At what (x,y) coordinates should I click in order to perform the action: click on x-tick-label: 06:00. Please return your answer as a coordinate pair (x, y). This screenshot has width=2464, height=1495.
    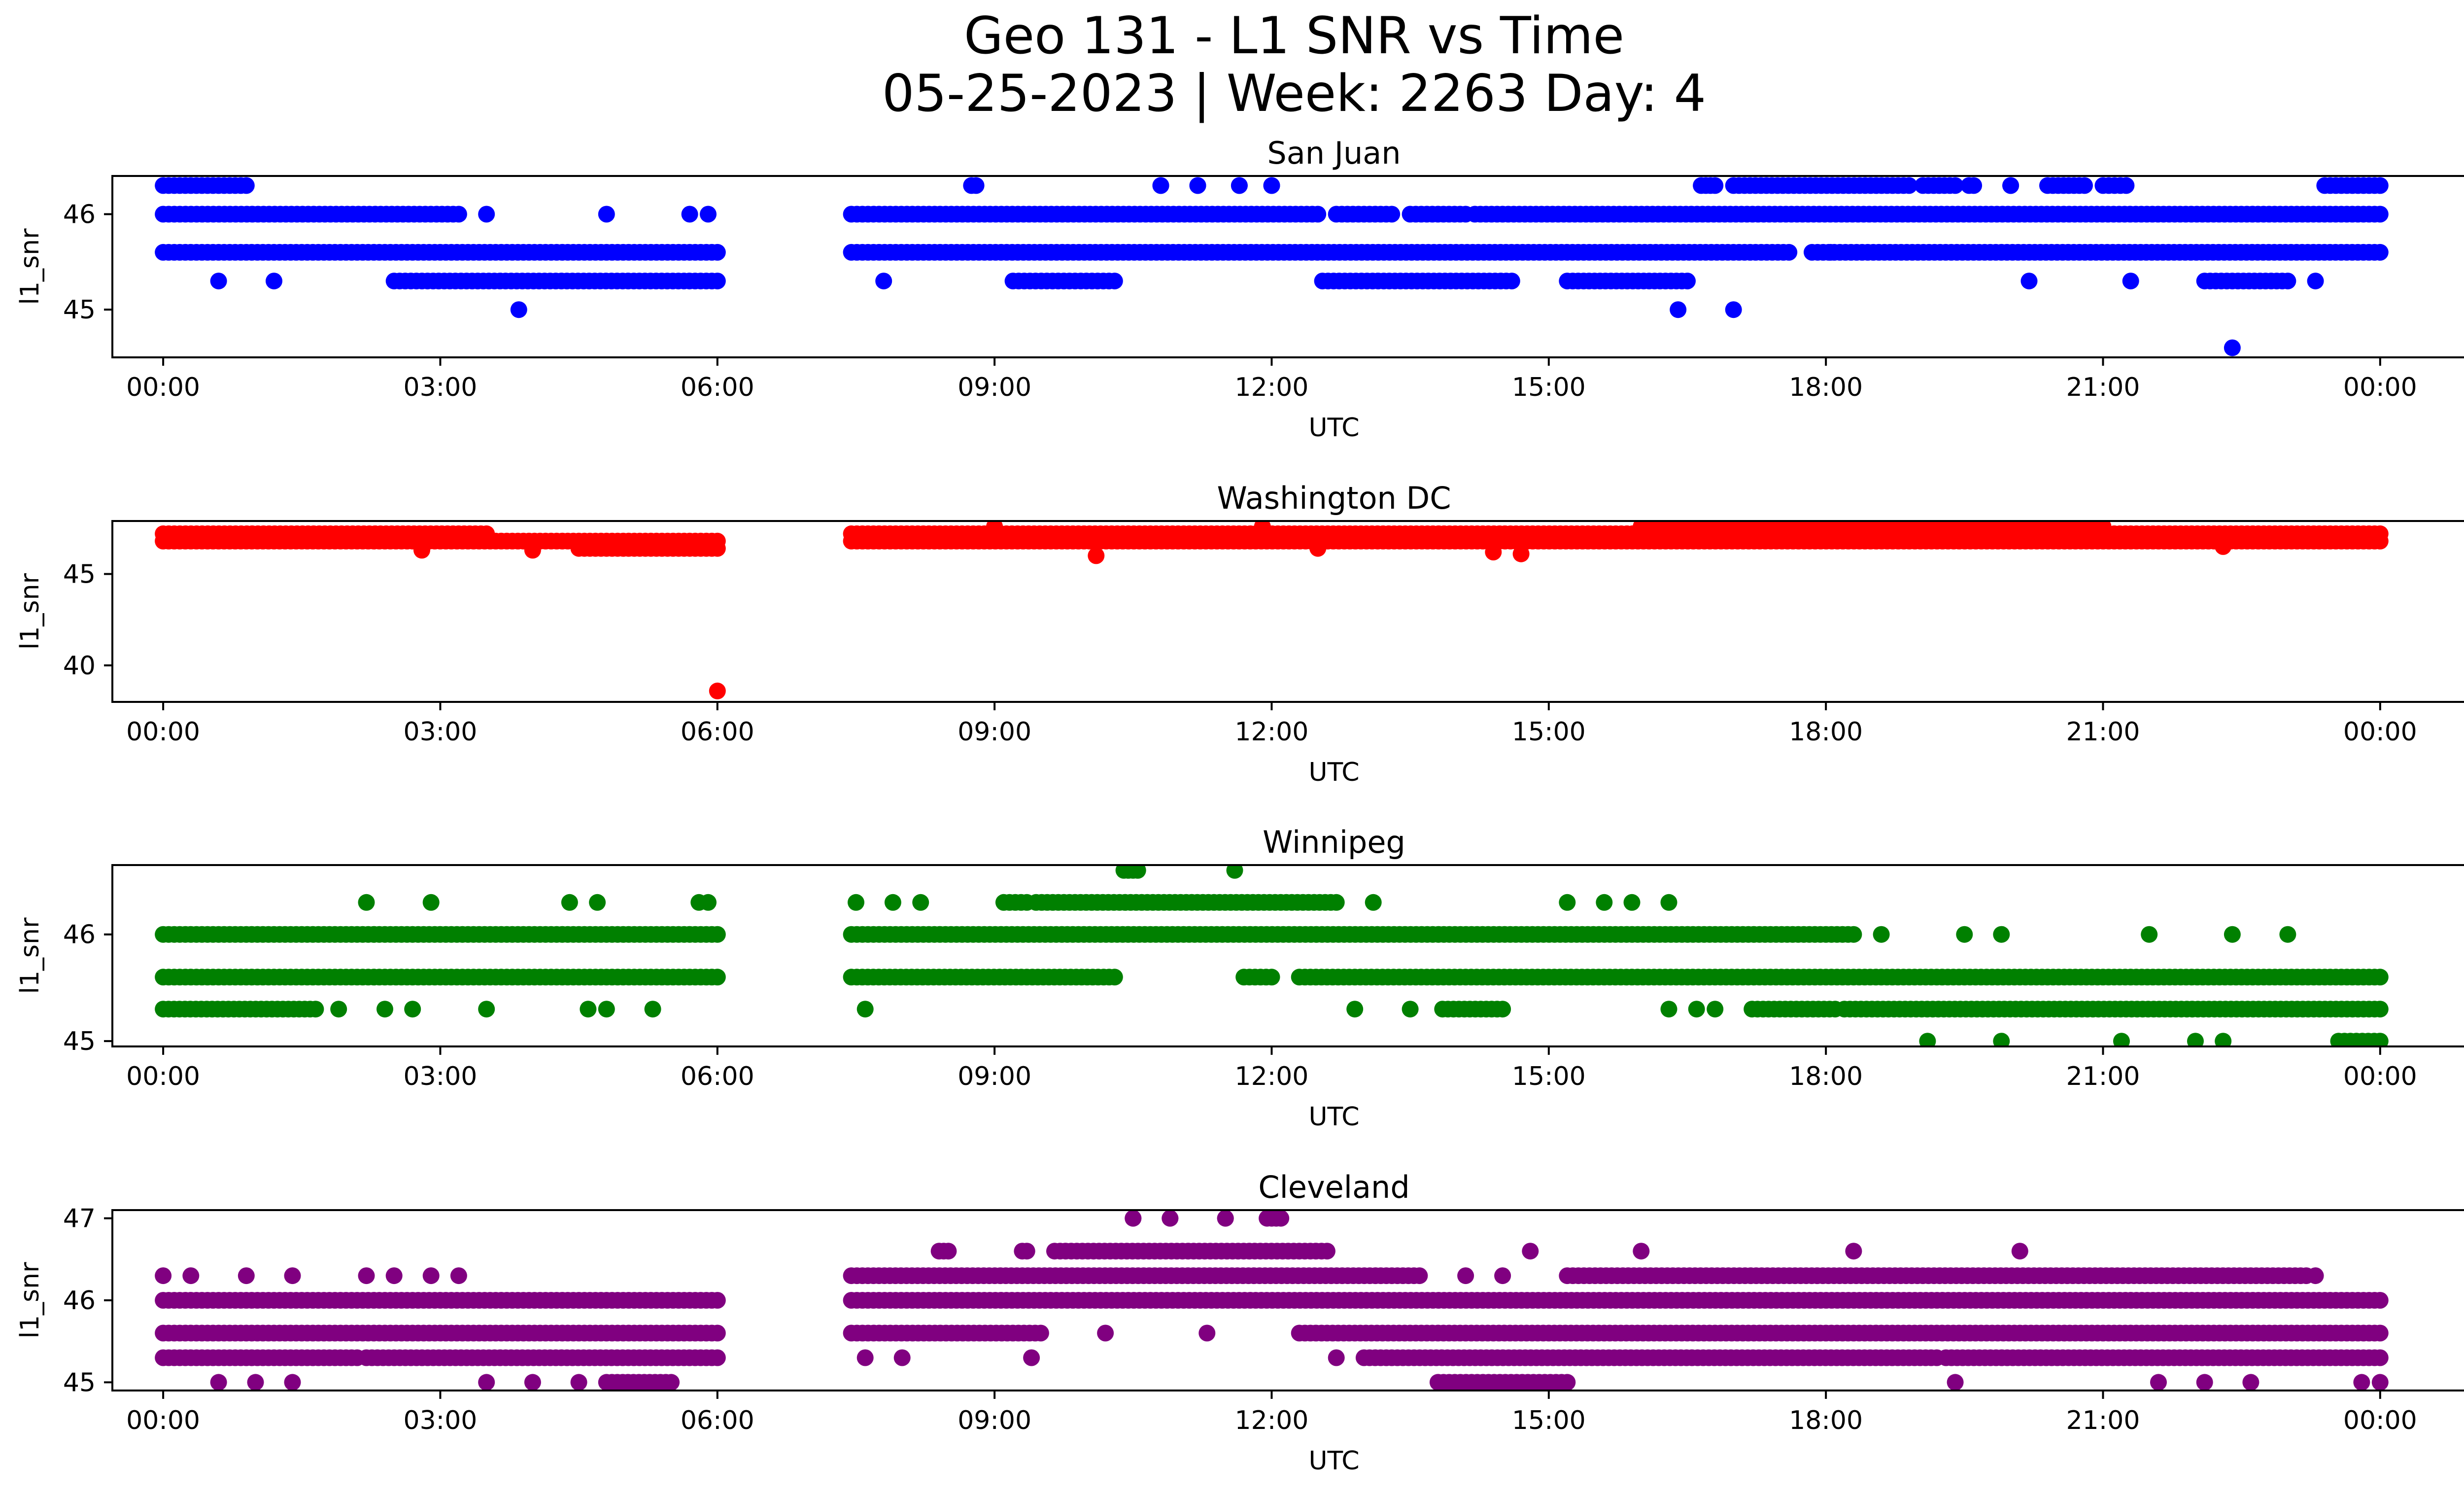
    Looking at the image, I should click on (717, 732).